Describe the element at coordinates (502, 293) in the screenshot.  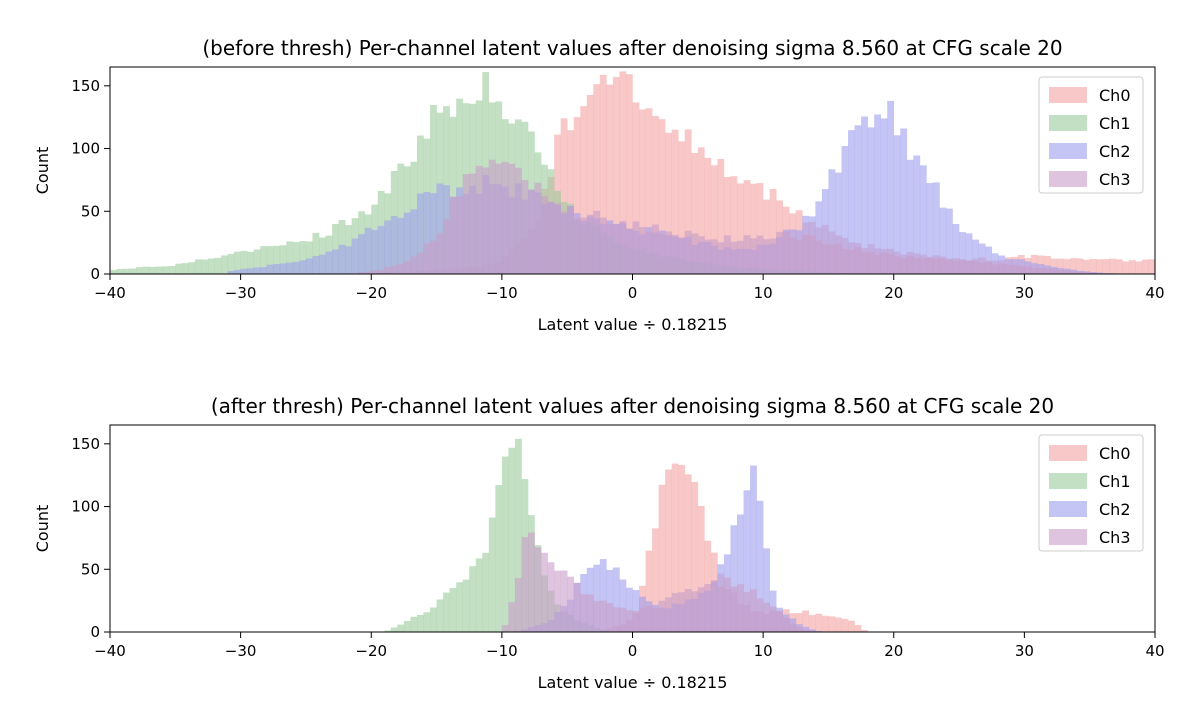
I see `x-tick-label: −10` at that location.